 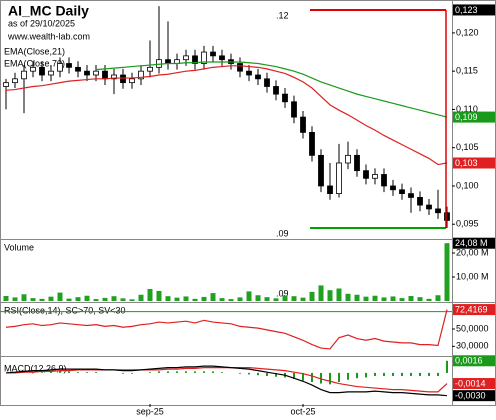 I want to click on last-value-label: 0,0016, so click(x=469, y=361).